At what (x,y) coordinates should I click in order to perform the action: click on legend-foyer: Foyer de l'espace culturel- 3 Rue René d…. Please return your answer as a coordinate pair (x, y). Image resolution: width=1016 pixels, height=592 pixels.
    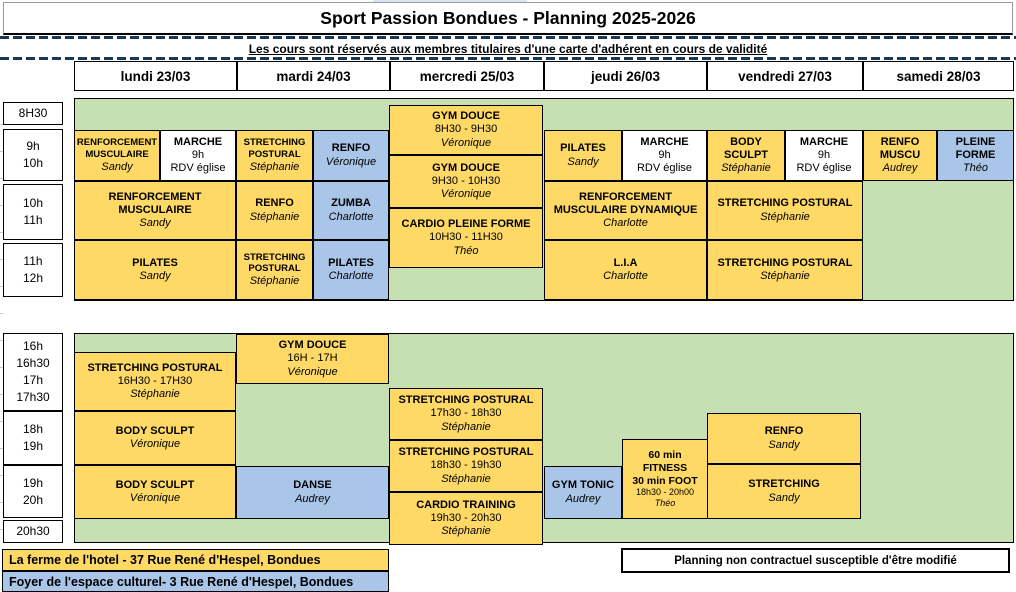
    Looking at the image, I should click on (195, 581).